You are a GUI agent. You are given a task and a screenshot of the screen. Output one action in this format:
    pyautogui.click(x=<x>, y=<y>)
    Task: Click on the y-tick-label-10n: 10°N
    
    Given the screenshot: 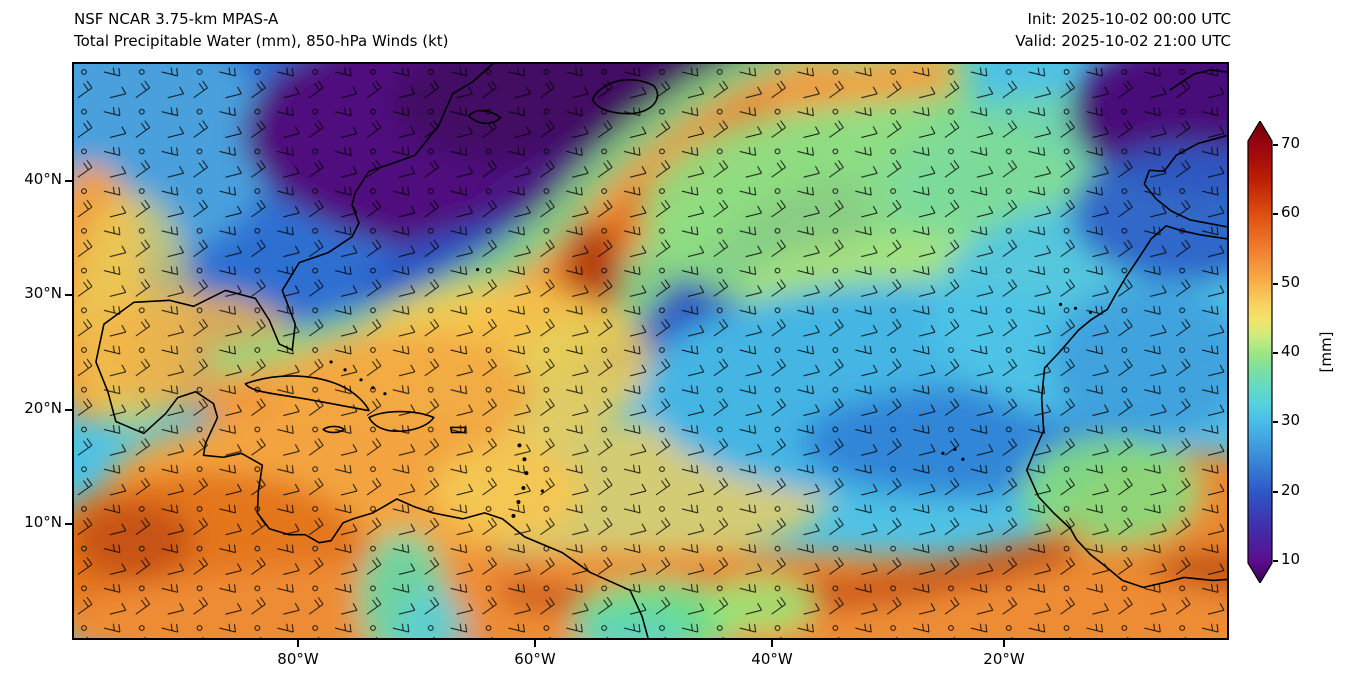 What is the action you would take?
    pyautogui.click(x=43, y=522)
    